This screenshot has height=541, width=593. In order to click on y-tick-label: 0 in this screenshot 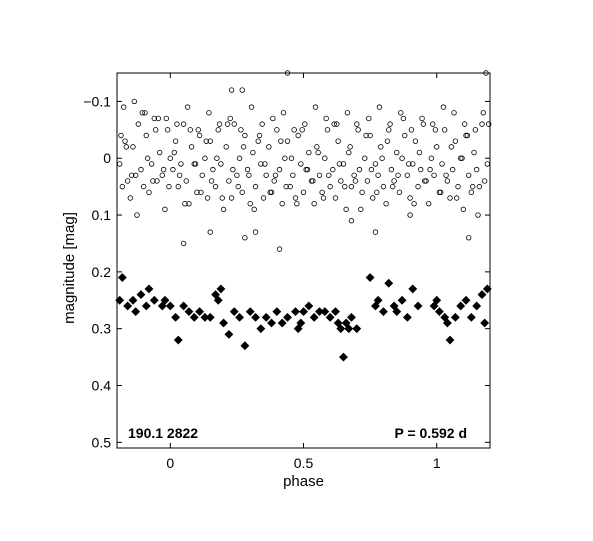, I will do `click(107, 158)`.